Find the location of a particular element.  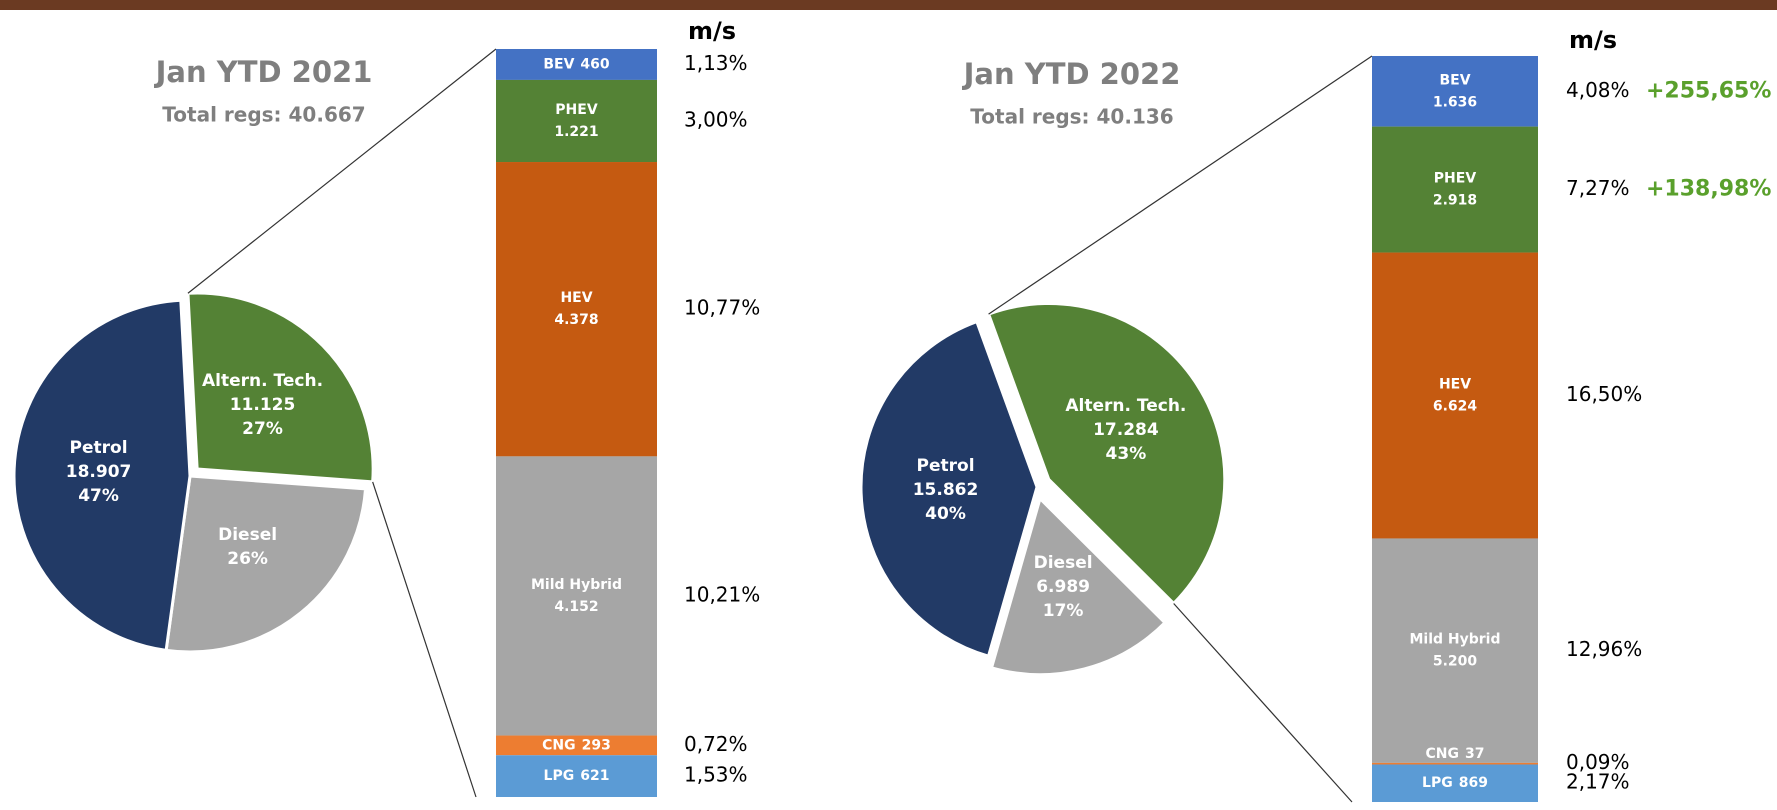

segment-label: LPG 621 is located at coordinates (577, 776).